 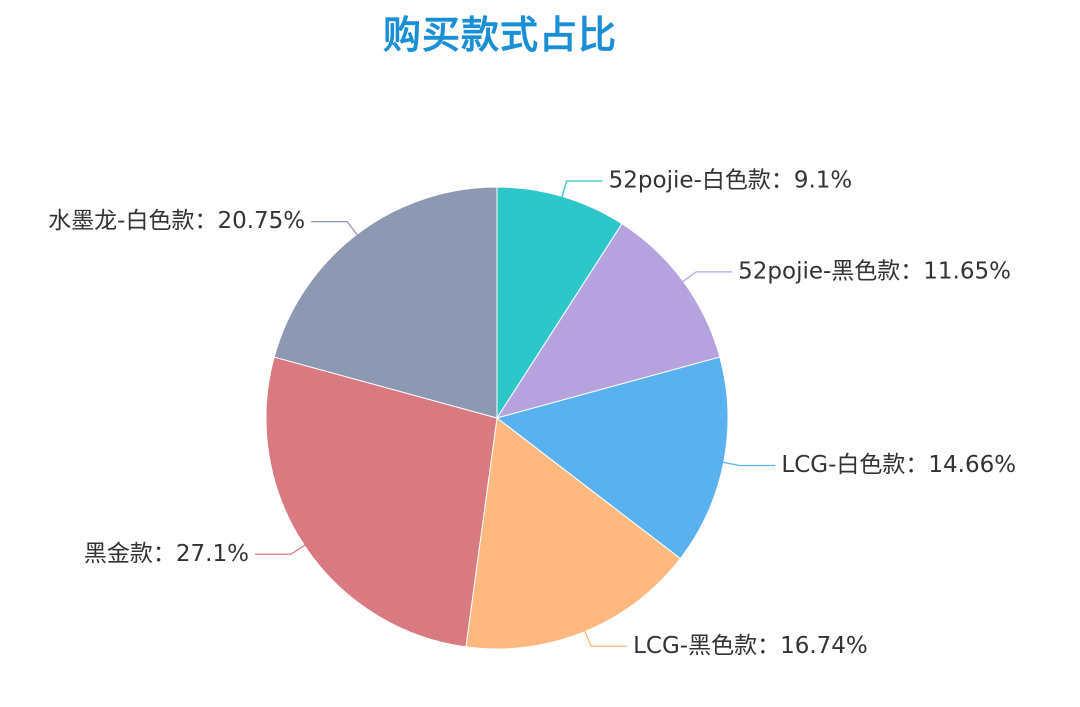 What do you see at coordinates (581, 191) in the screenshot?
I see `leader-line-52pojie-白色款` at bounding box center [581, 191].